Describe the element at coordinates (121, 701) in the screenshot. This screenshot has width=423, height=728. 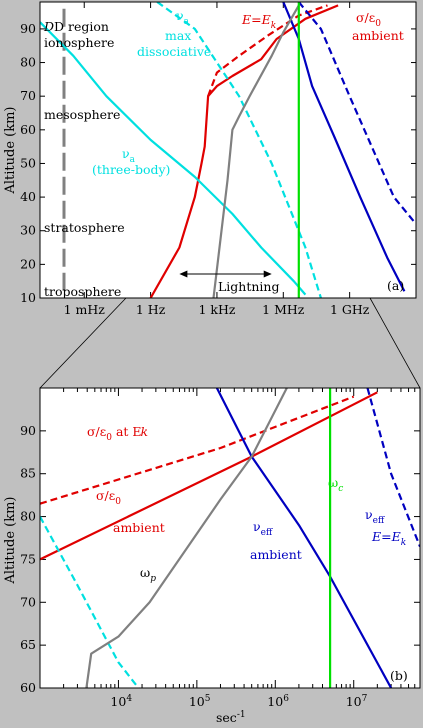
I see `b-xtick-label: 104` at that location.